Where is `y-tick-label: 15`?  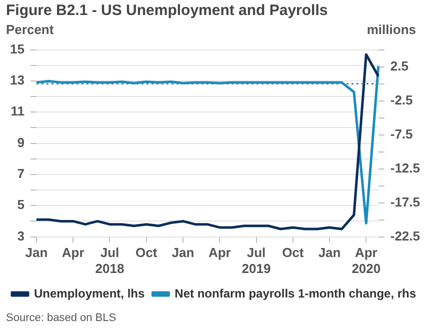
y-tick-label: 15 is located at coordinates (17, 48).